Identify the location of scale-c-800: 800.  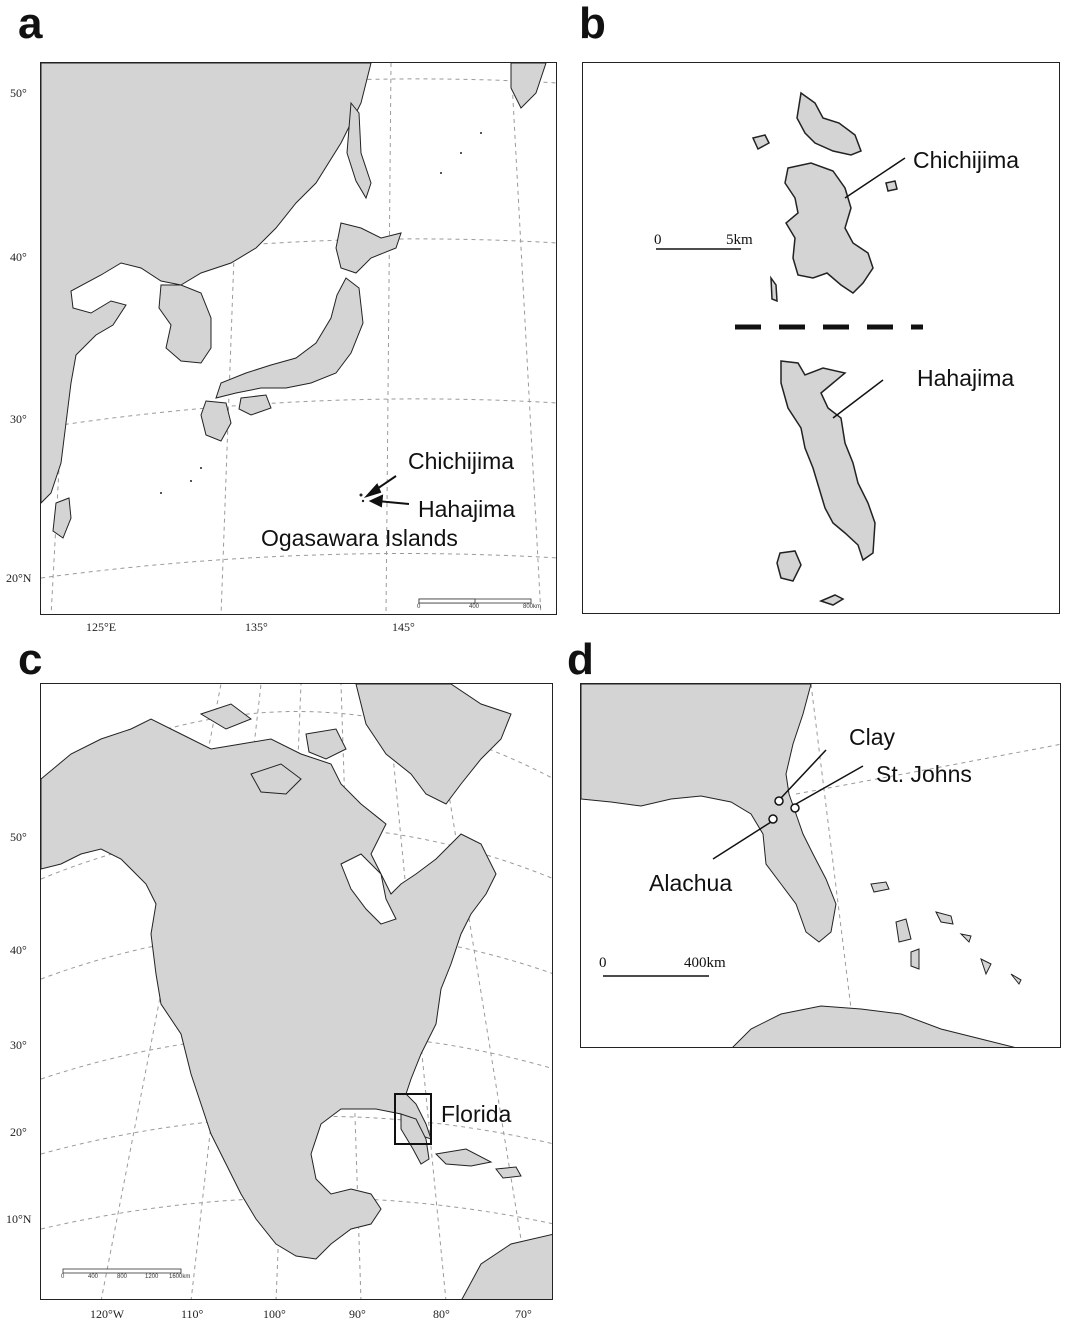
(122, 1277).